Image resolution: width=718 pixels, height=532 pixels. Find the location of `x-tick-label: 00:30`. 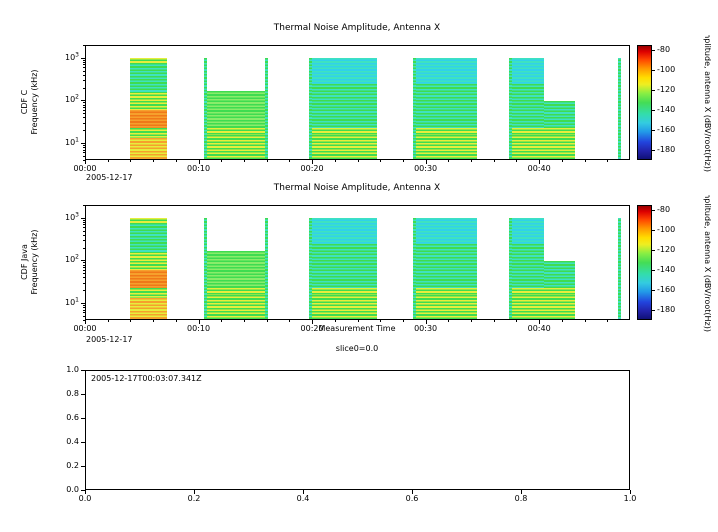

x-tick-label: 00:30 is located at coordinates (426, 328).